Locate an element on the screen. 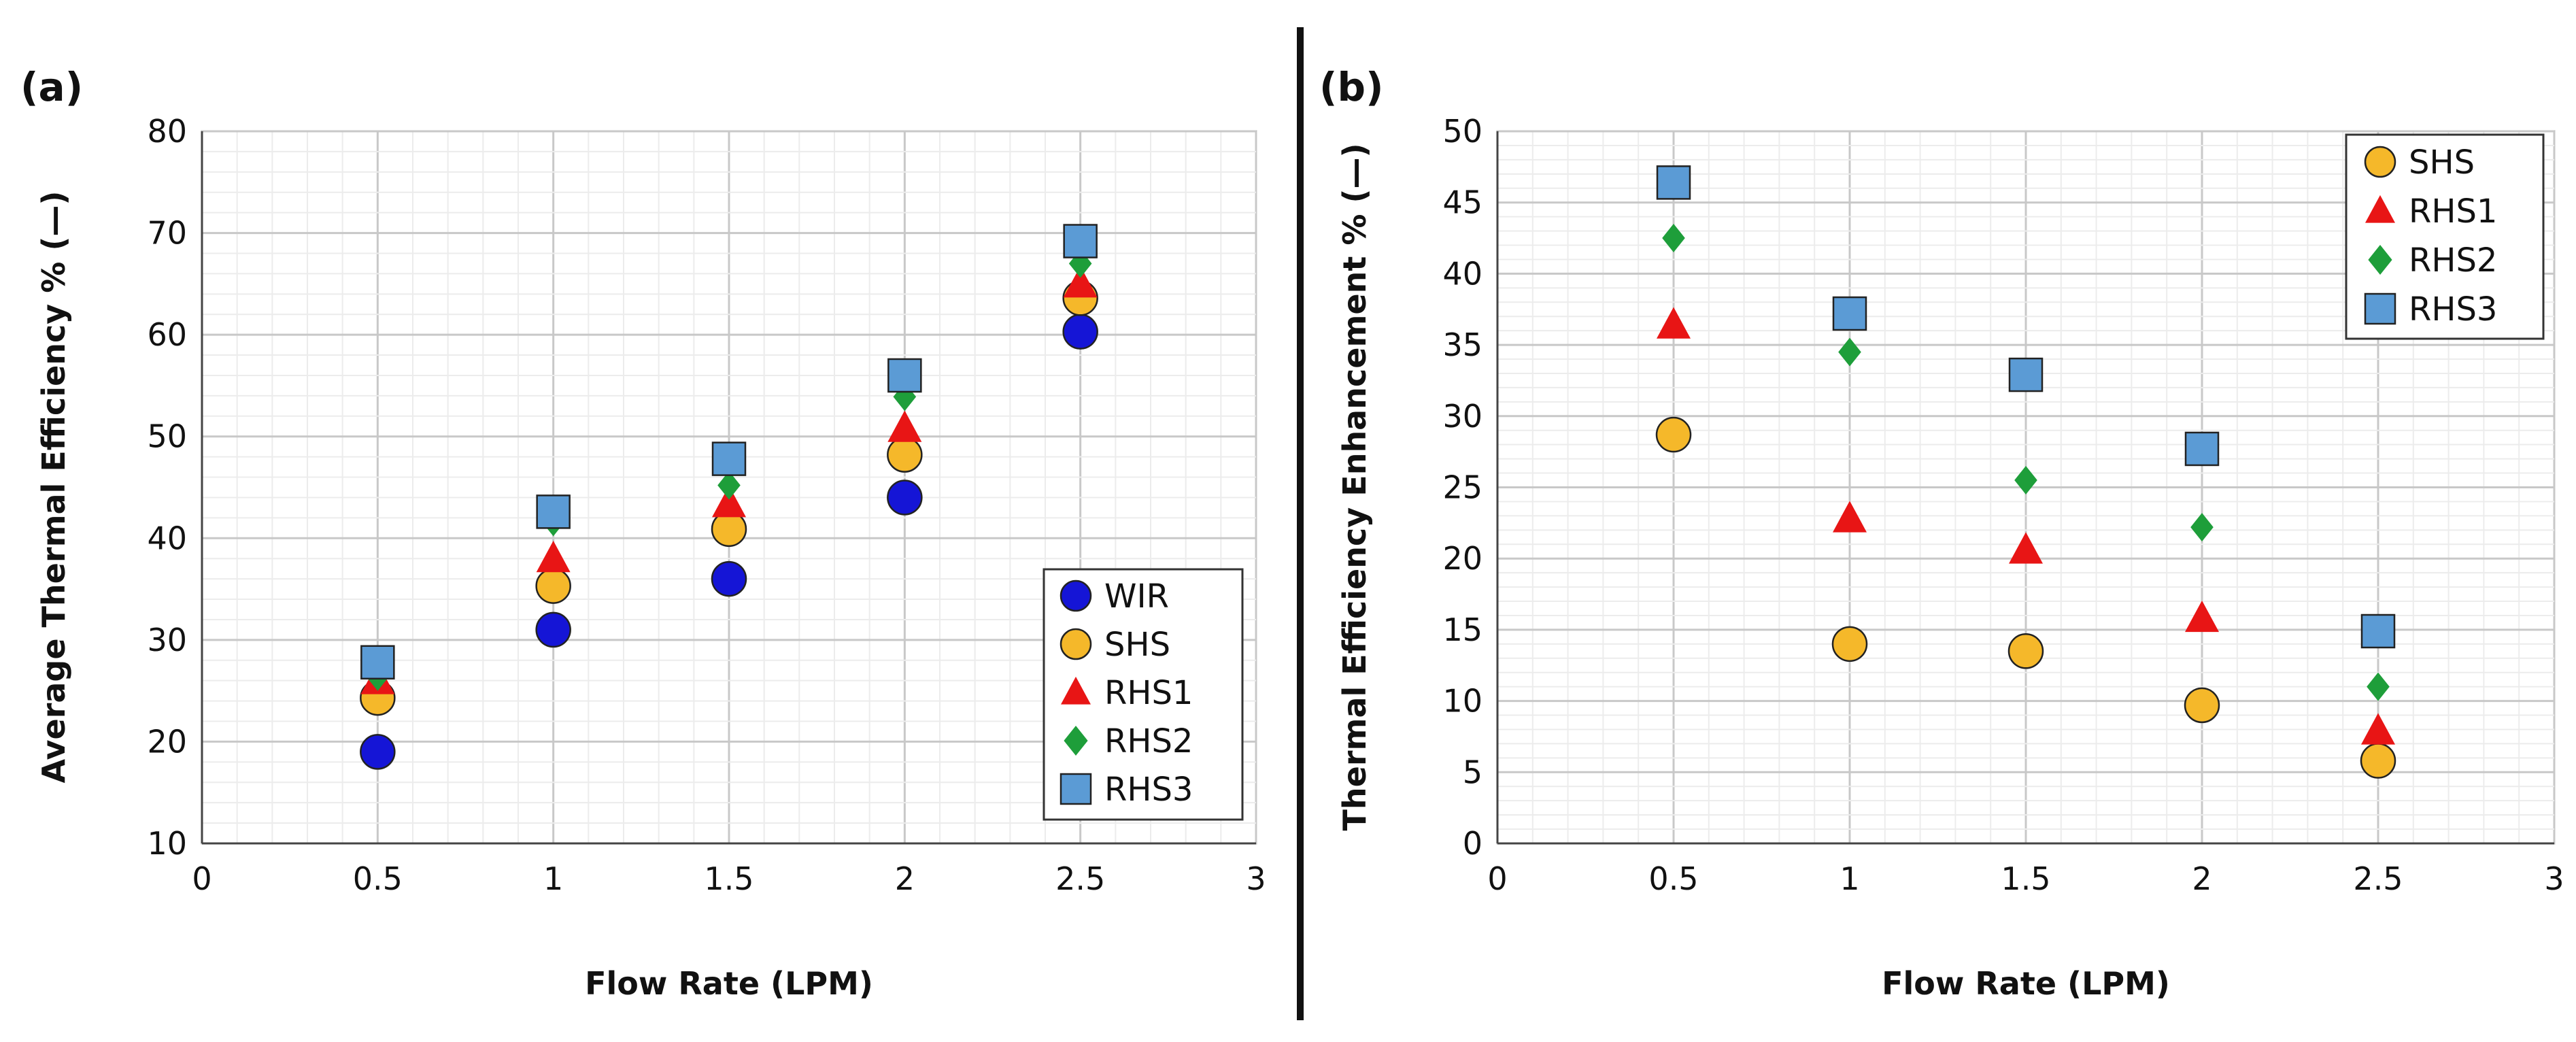  legend-a: WIR SHS RHS1 RHS2 RHS3 is located at coordinates (1143, 694).